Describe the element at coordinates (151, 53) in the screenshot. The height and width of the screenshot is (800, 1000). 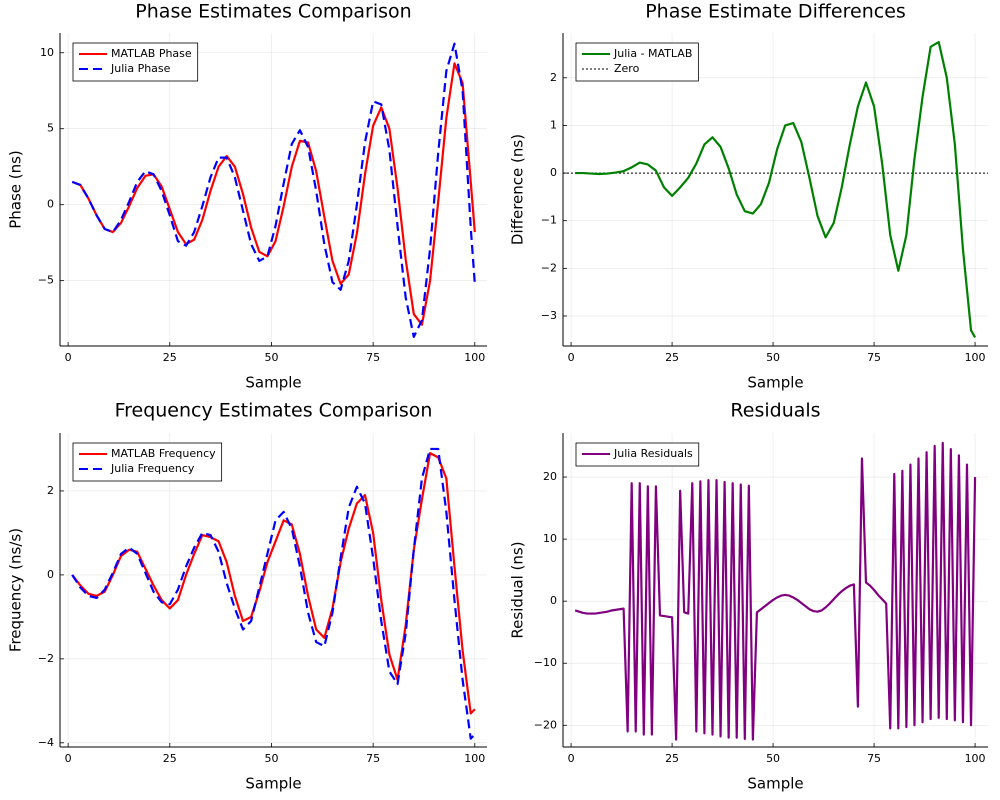
I see `legend-label: MATLAB Phase` at that location.